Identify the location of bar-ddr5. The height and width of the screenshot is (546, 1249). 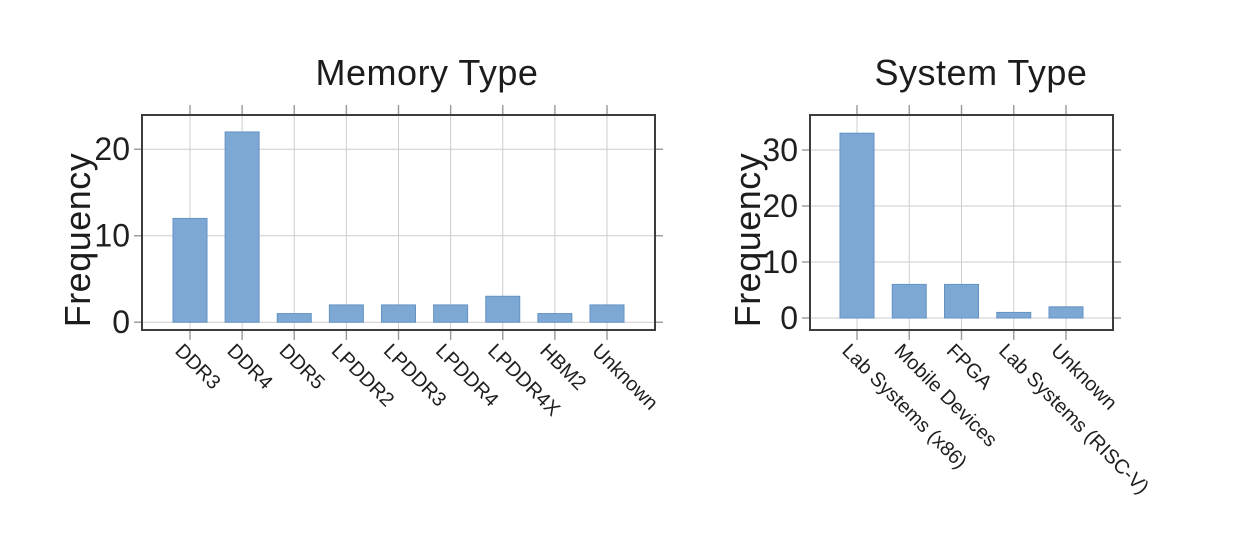
(294, 318).